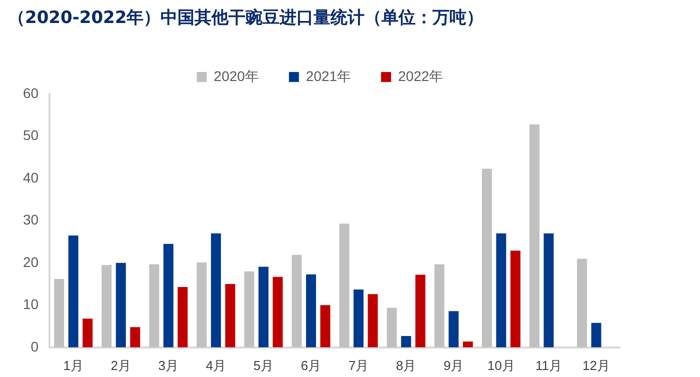  Describe the element at coordinates (548, 365) in the screenshot. I see `x-tick-label: 11月` at that location.